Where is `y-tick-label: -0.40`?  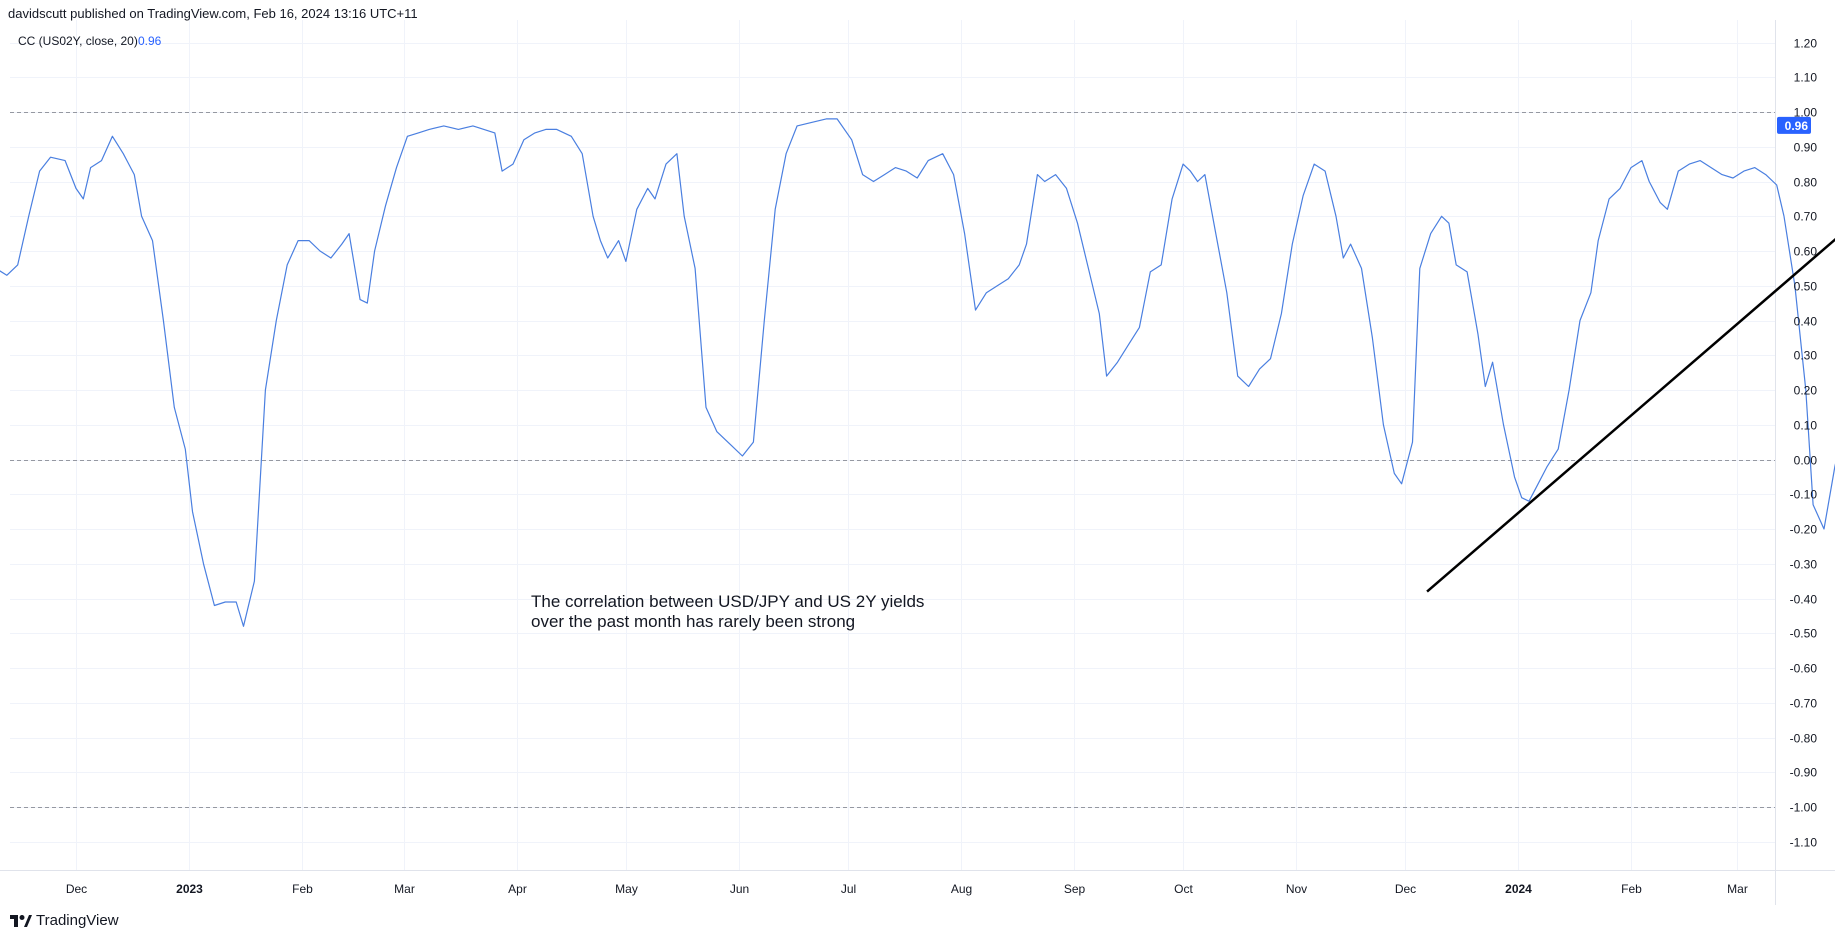 y-tick-label: -0.40 is located at coordinates (1804, 600).